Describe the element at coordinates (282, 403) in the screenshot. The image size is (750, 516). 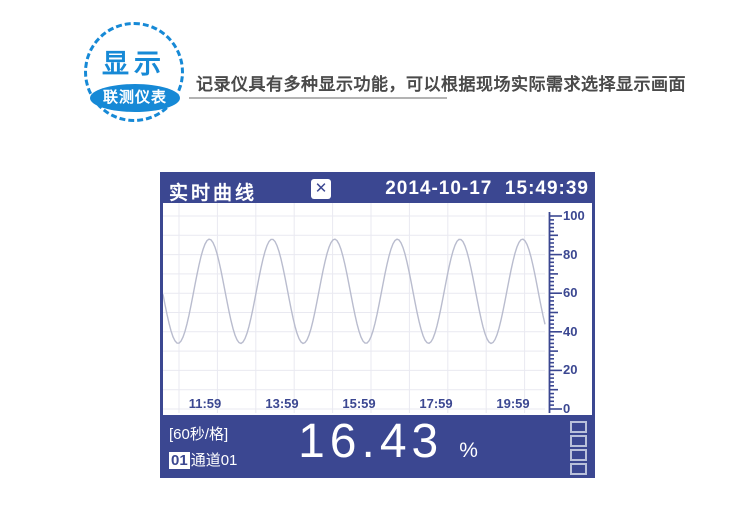
I see `time-tick-label: 13:59` at that location.